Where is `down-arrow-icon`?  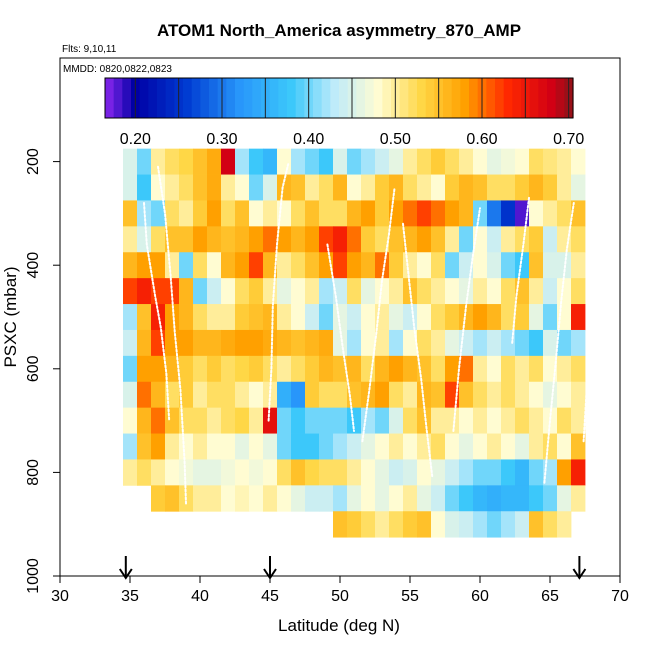 down-arrow-icon is located at coordinates (270, 568).